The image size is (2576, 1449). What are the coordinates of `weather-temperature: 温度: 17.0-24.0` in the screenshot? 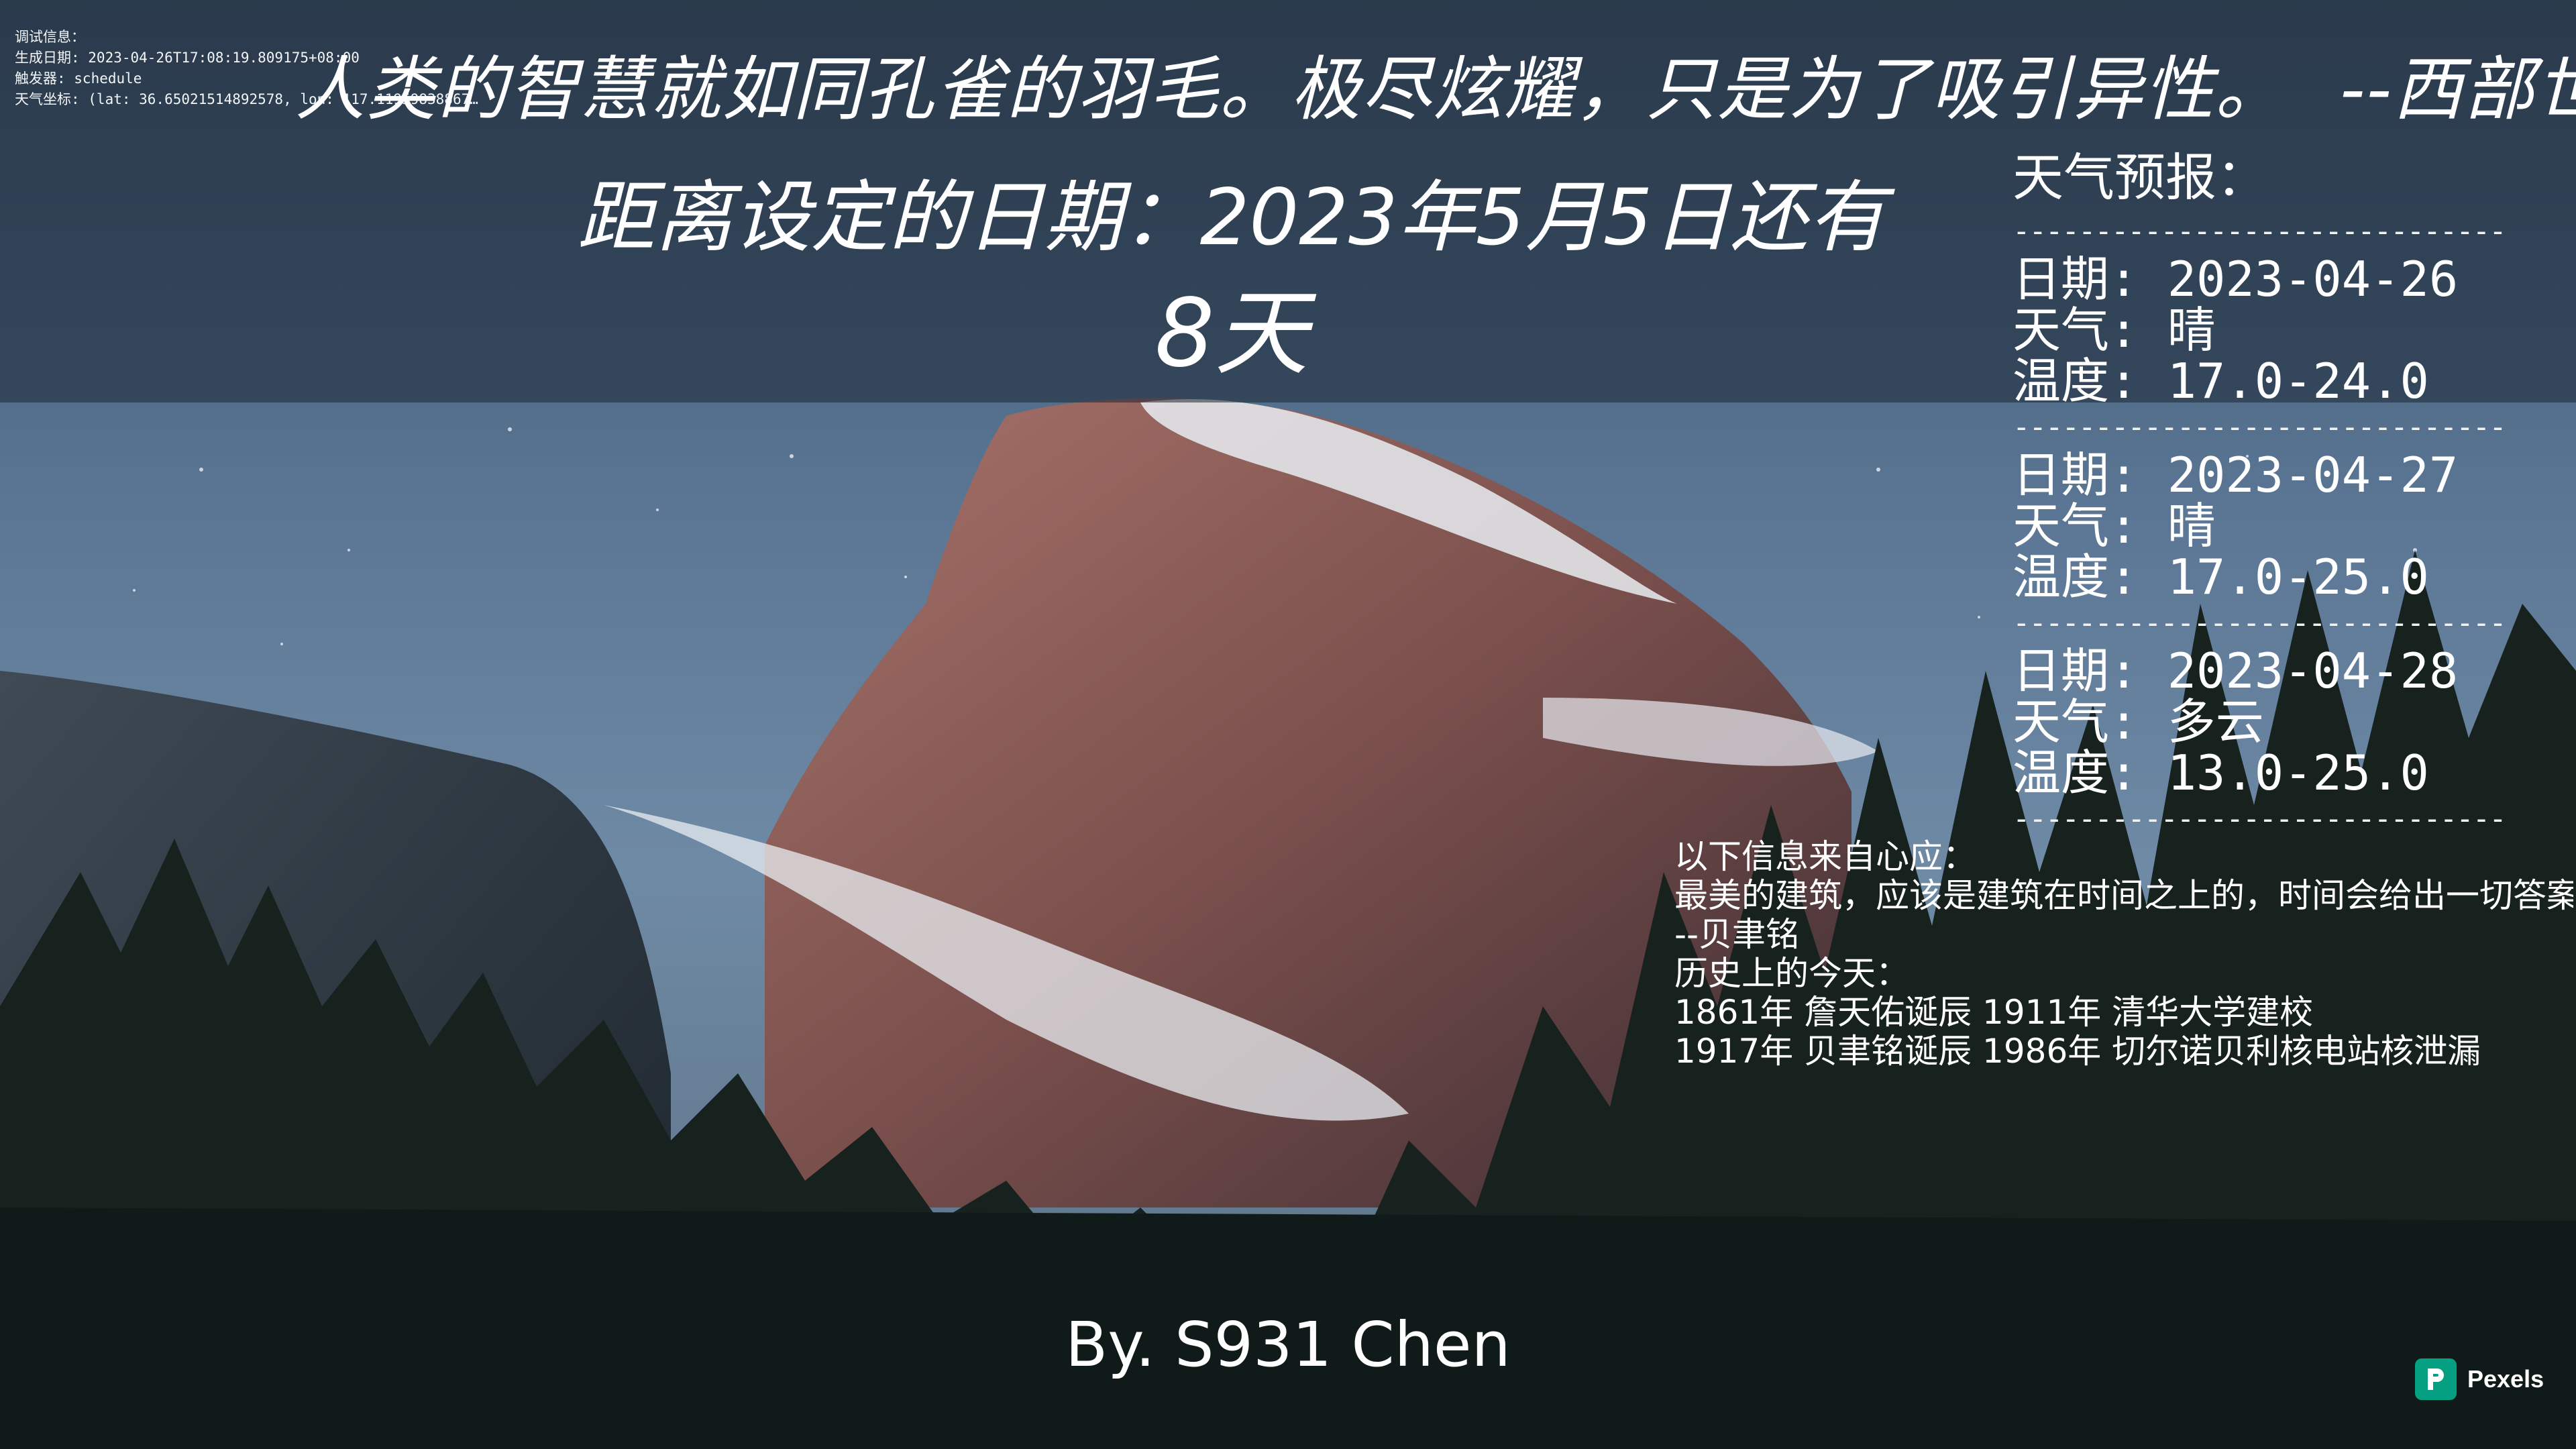 It's located at (2220, 381).